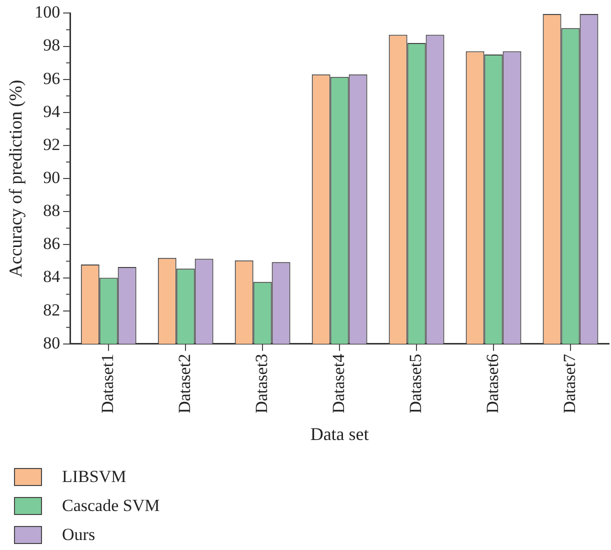  Describe the element at coordinates (339, 434) in the screenshot. I see `x-axis-title: Data set` at that location.